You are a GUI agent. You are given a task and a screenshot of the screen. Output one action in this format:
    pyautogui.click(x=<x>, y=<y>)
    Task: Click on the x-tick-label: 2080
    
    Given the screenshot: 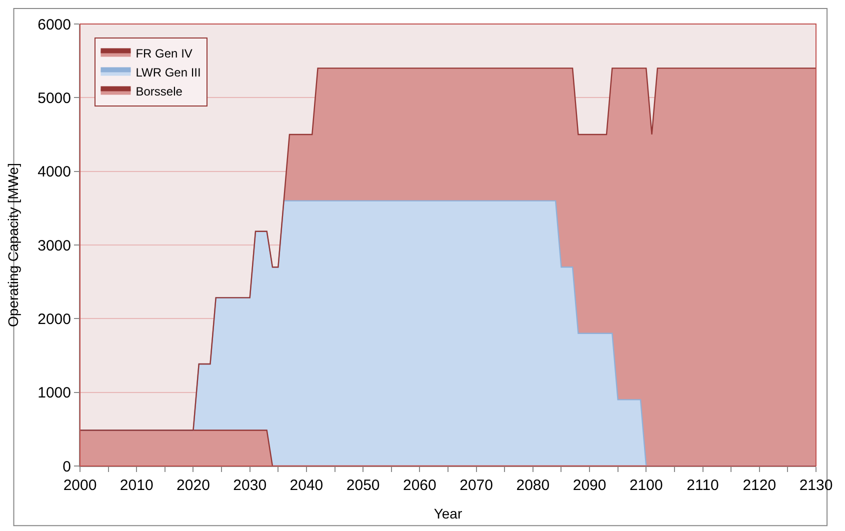 What is the action you would take?
    pyautogui.click(x=533, y=485)
    